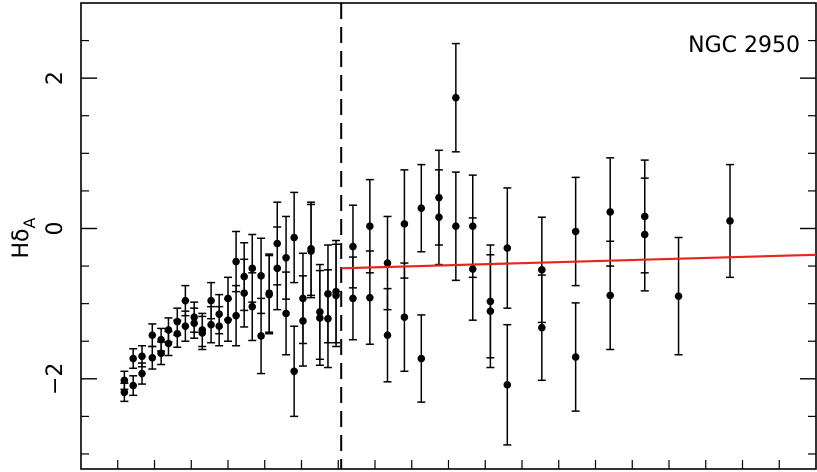 Image resolution: width=817 pixels, height=472 pixels. Describe the element at coordinates (24, 237) in the screenshot. I see `y-axis-label: HδA` at that location.